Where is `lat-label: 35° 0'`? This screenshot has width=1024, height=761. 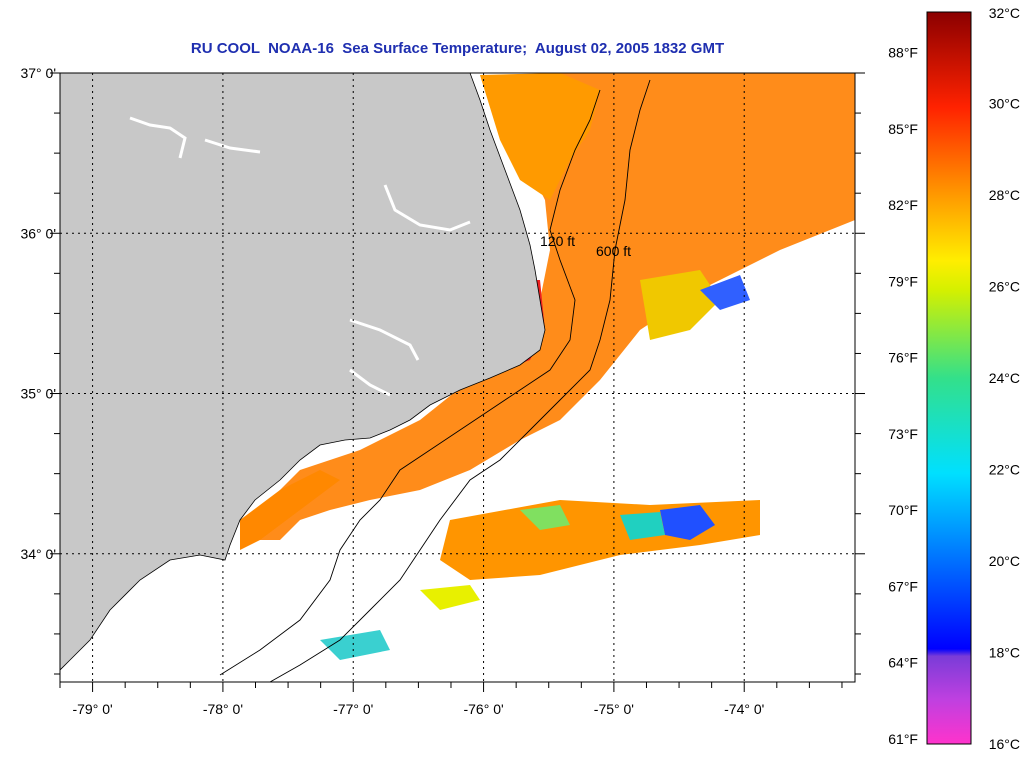 lat-label: 35° 0' is located at coordinates (38, 394).